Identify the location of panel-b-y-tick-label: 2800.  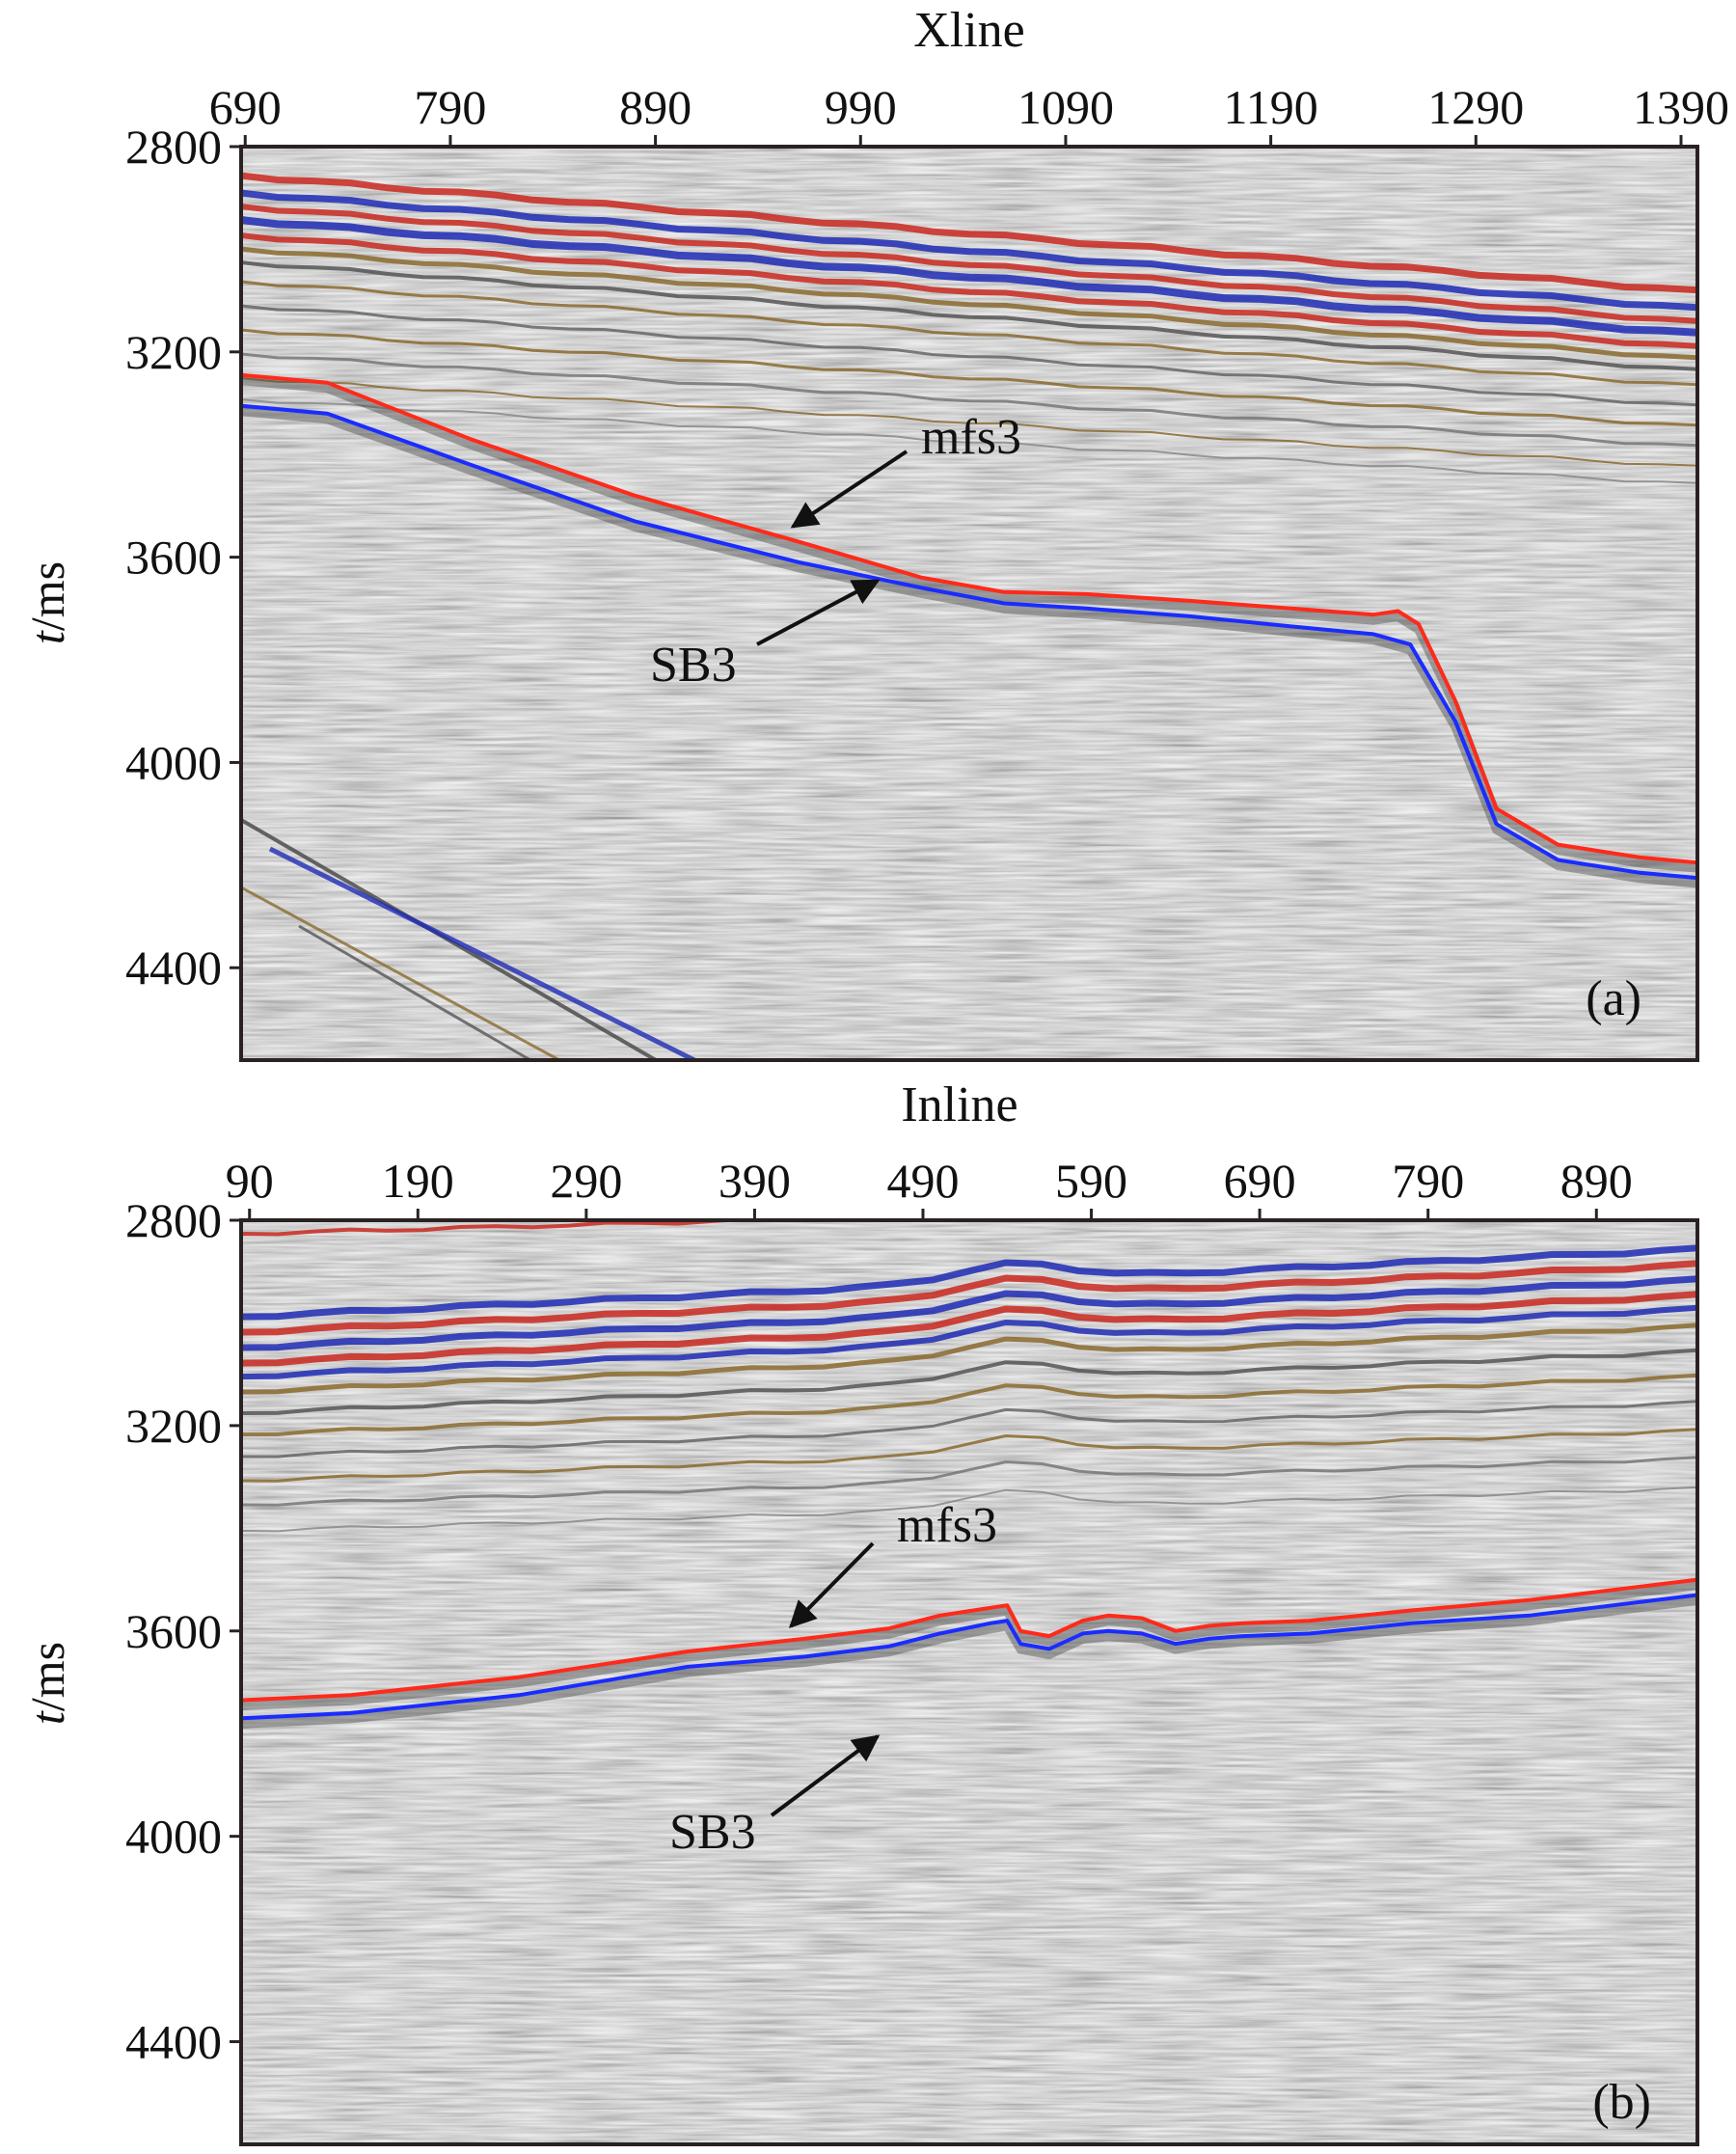
(174, 1220).